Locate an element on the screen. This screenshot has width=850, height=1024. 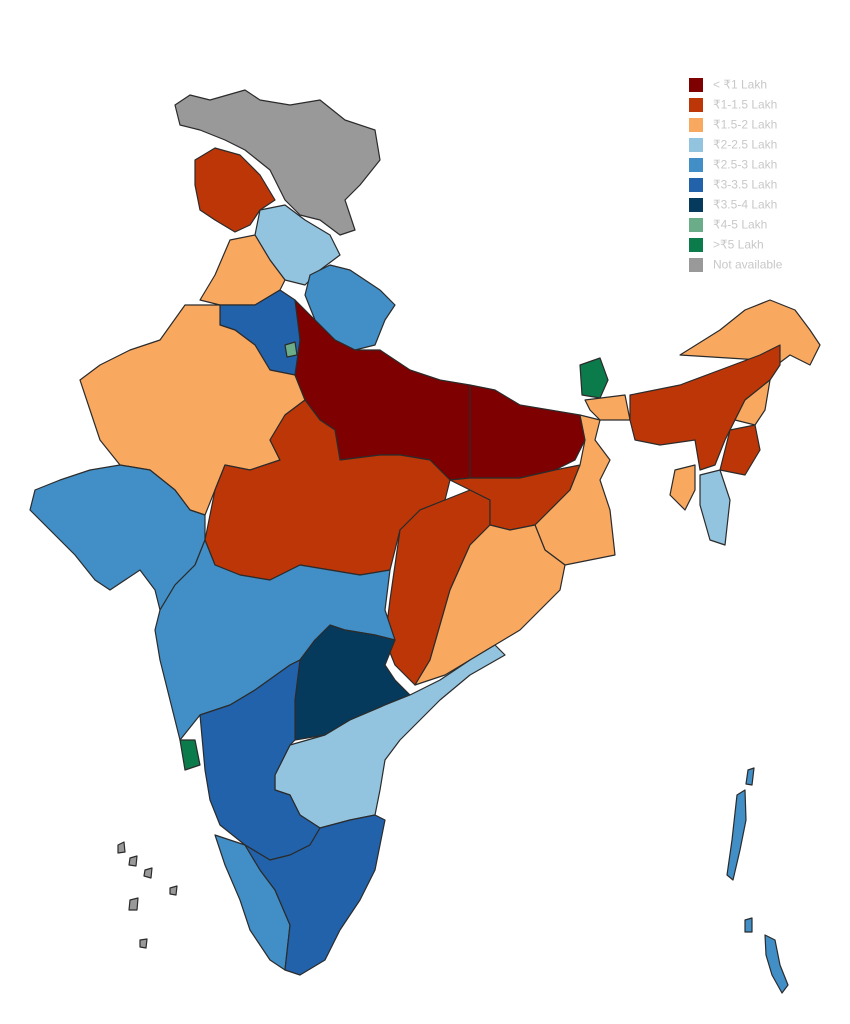
legend-label: ₹4-5 Lakh is located at coordinates (740, 225).